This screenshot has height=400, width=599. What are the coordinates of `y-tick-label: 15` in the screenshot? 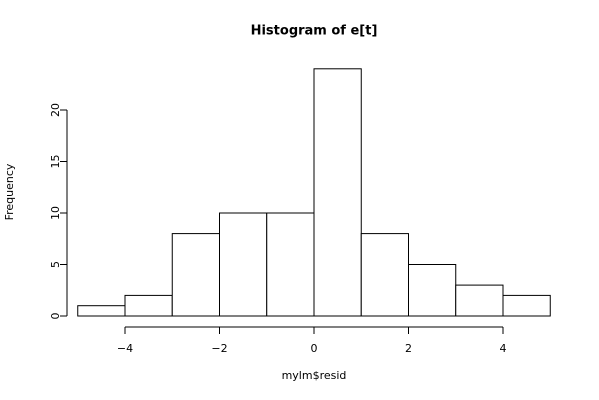 It's located at (55, 162).